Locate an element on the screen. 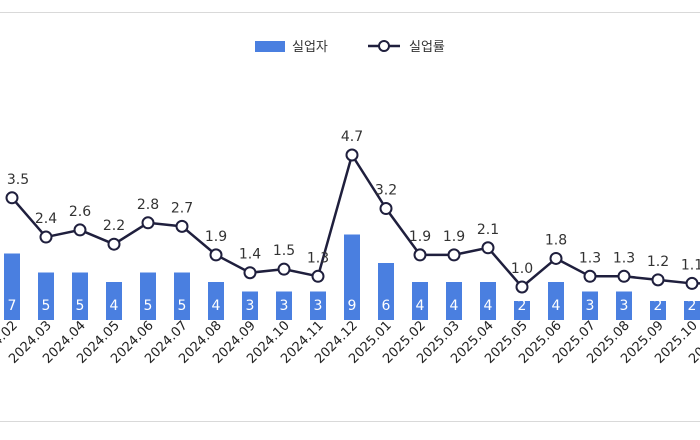 The image size is (700, 440). rate-marker-2025.04 is located at coordinates (488, 248).